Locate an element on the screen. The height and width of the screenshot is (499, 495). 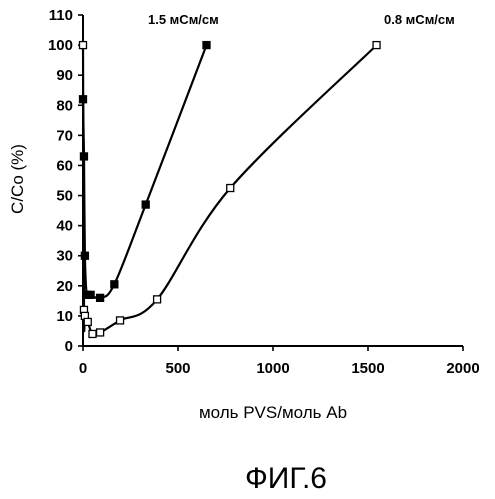
series-label-0-8: 0.8 мСм/см is located at coordinates (419, 19).